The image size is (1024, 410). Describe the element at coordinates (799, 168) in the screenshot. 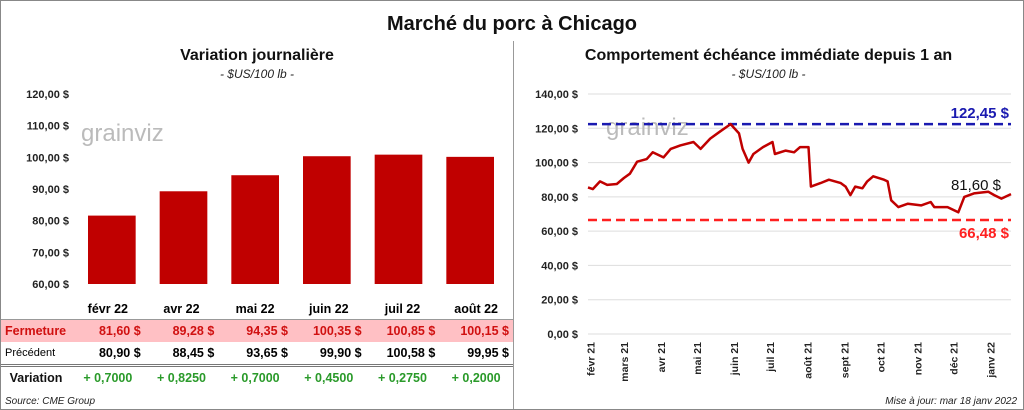

I see `price-line` at that location.